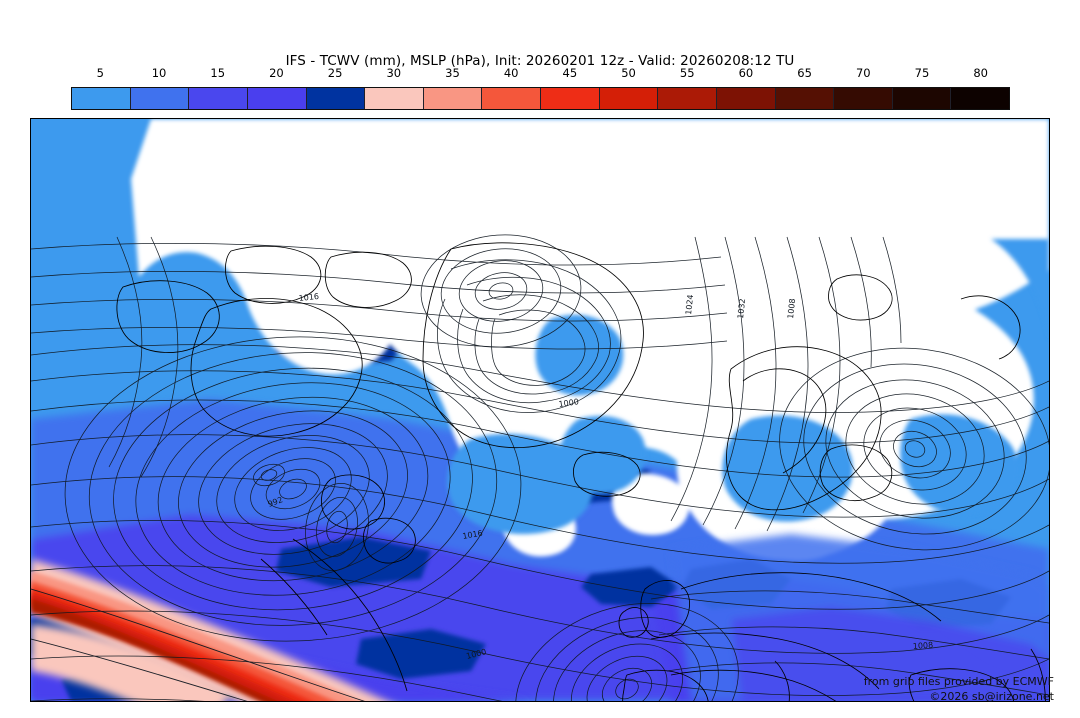  Describe the element at coordinates (991, 696) in the screenshot. I see `credit-copyright: ©2026 sb@irizone.net` at that location.